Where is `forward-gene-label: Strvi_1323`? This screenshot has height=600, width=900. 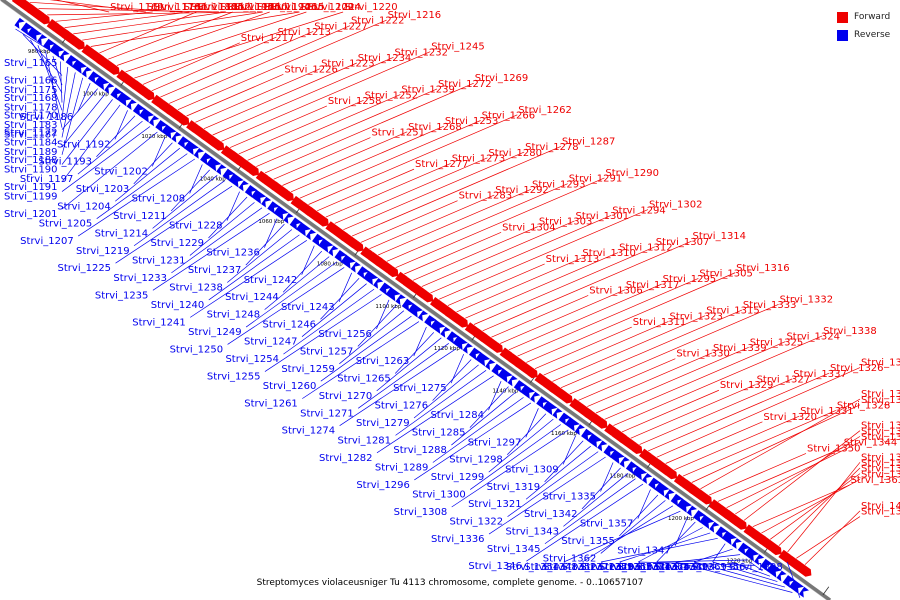 forward-gene-label: Strvi_1323 is located at coordinates (696, 316).